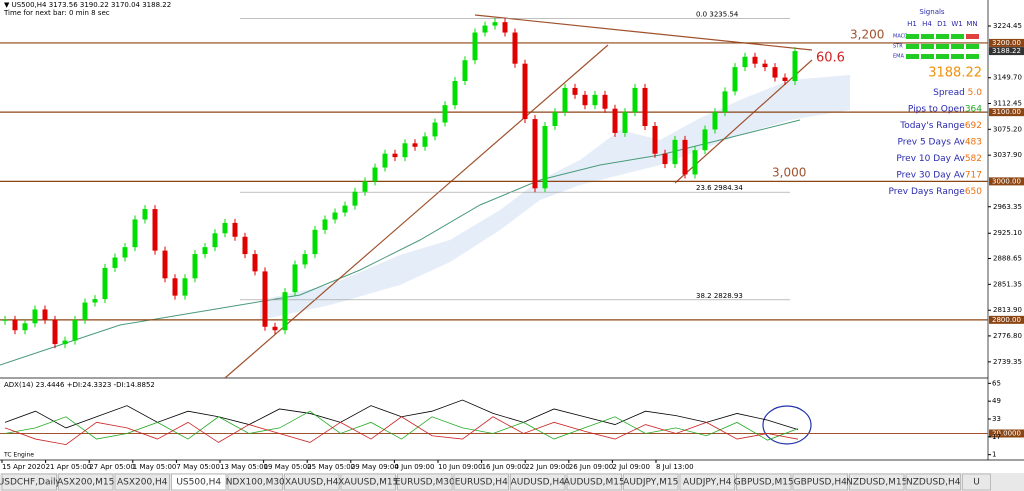  I want to click on current-price: 3188.22, so click(955, 73).